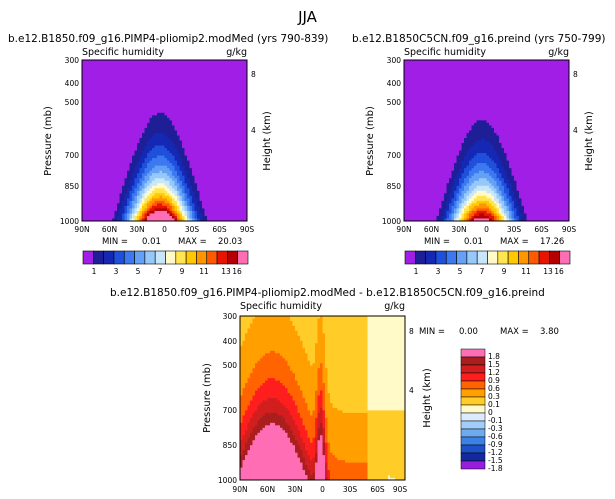  What do you see at coordinates (182, 271) in the screenshot?
I see `cb1-label-9: 9` at bounding box center [182, 271].